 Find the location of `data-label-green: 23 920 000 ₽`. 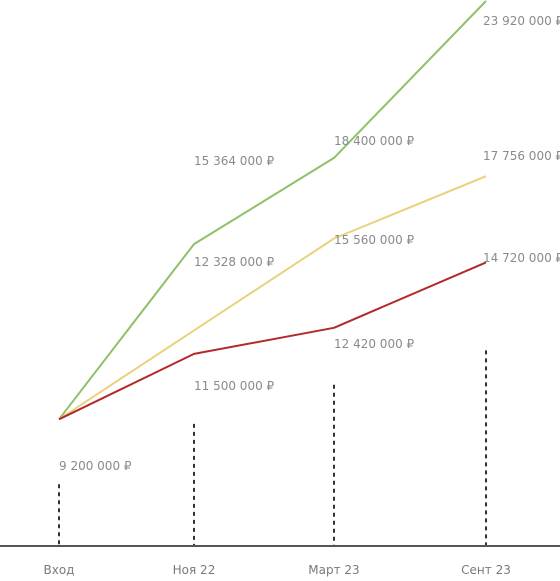

data-label-green: 23 920 000 ₽ is located at coordinates (521, 21).